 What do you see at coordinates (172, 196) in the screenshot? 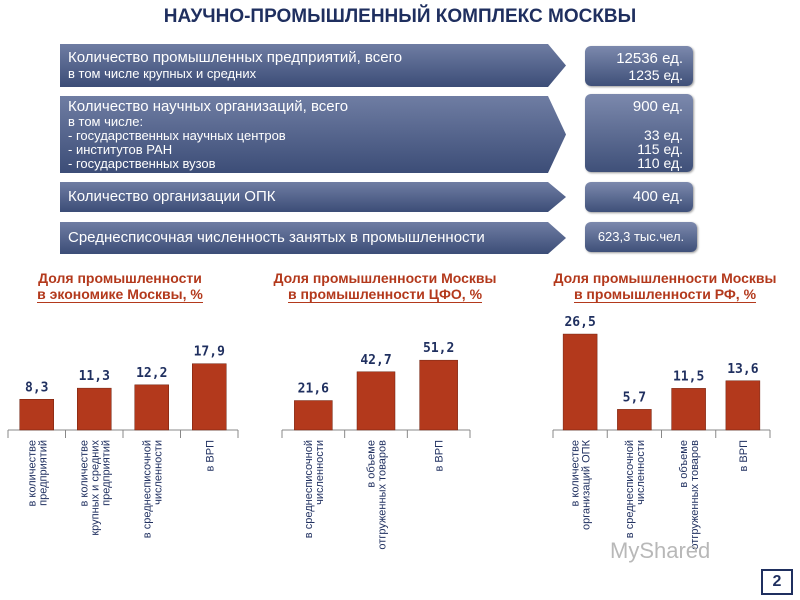
I see `stat-label: Количество организации ОПК` at bounding box center [172, 196].